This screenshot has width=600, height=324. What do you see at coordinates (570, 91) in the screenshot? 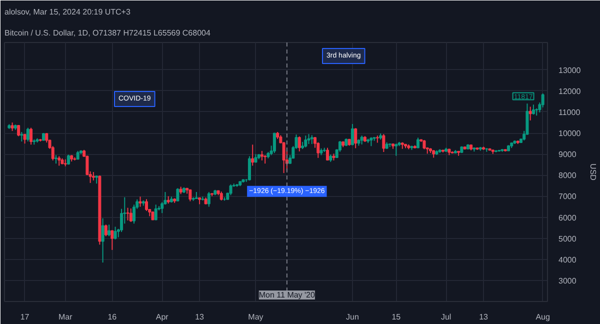
I see `y-tick-label: 12000` at bounding box center [570, 91].